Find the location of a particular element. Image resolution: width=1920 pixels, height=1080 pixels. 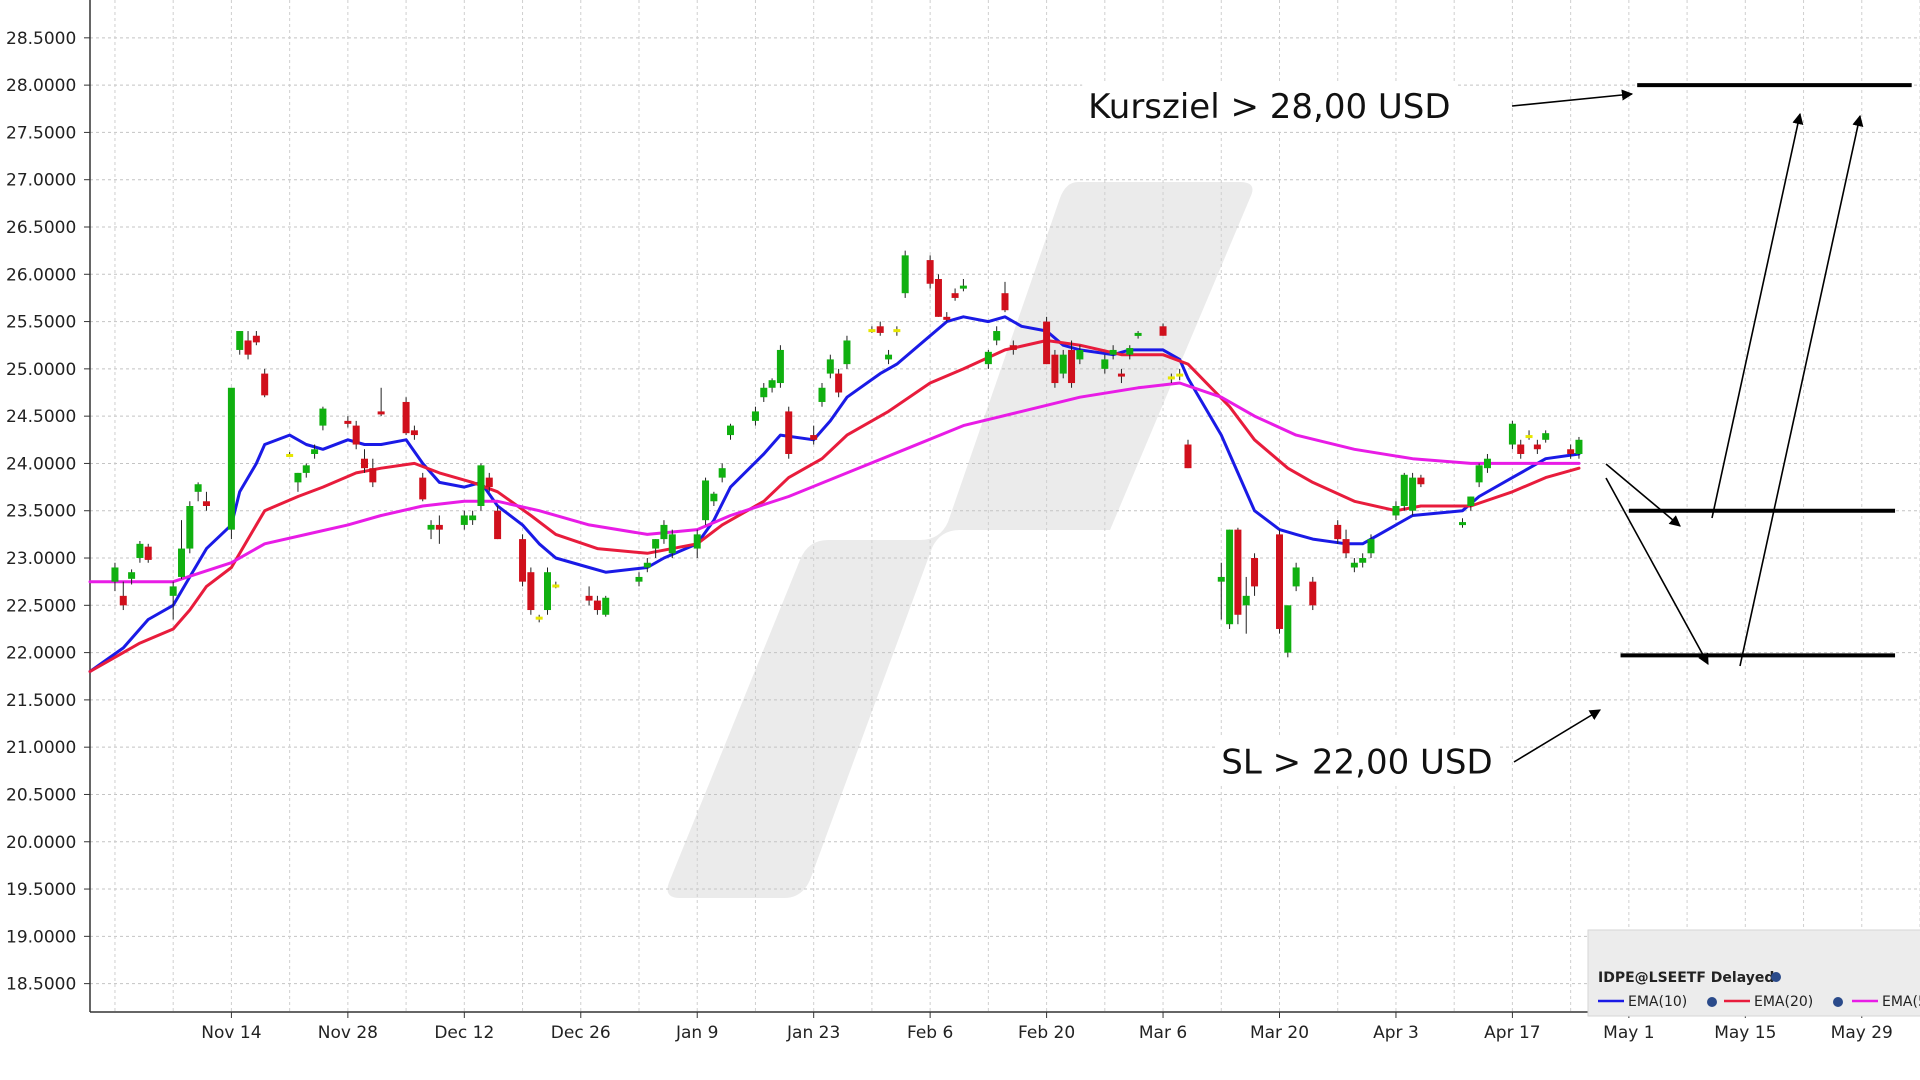

x-tick-label-10: Apr 3 is located at coordinates (1396, 1033).